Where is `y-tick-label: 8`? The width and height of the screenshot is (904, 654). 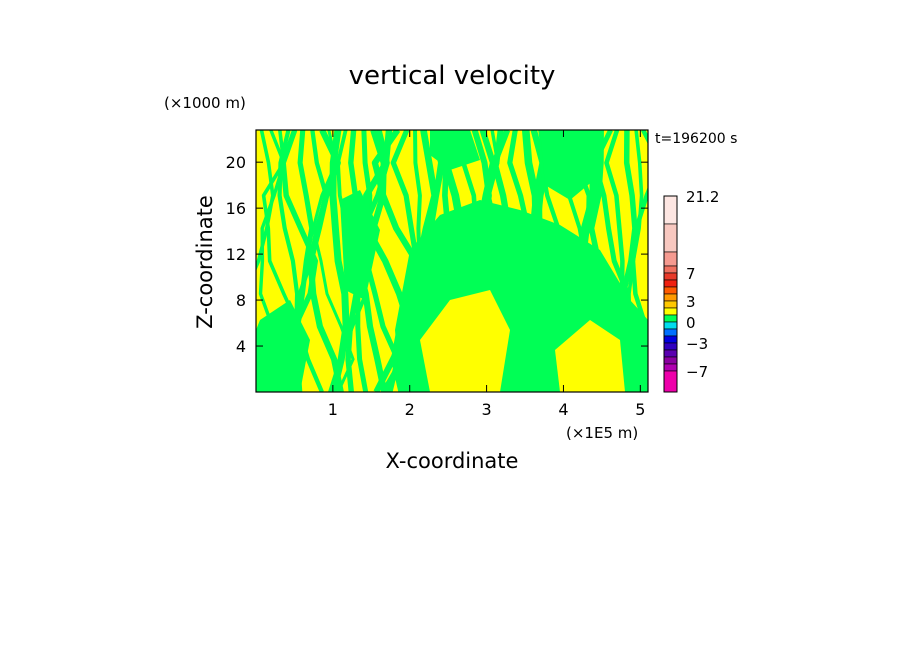 y-tick-label: 8 is located at coordinates (241, 300).